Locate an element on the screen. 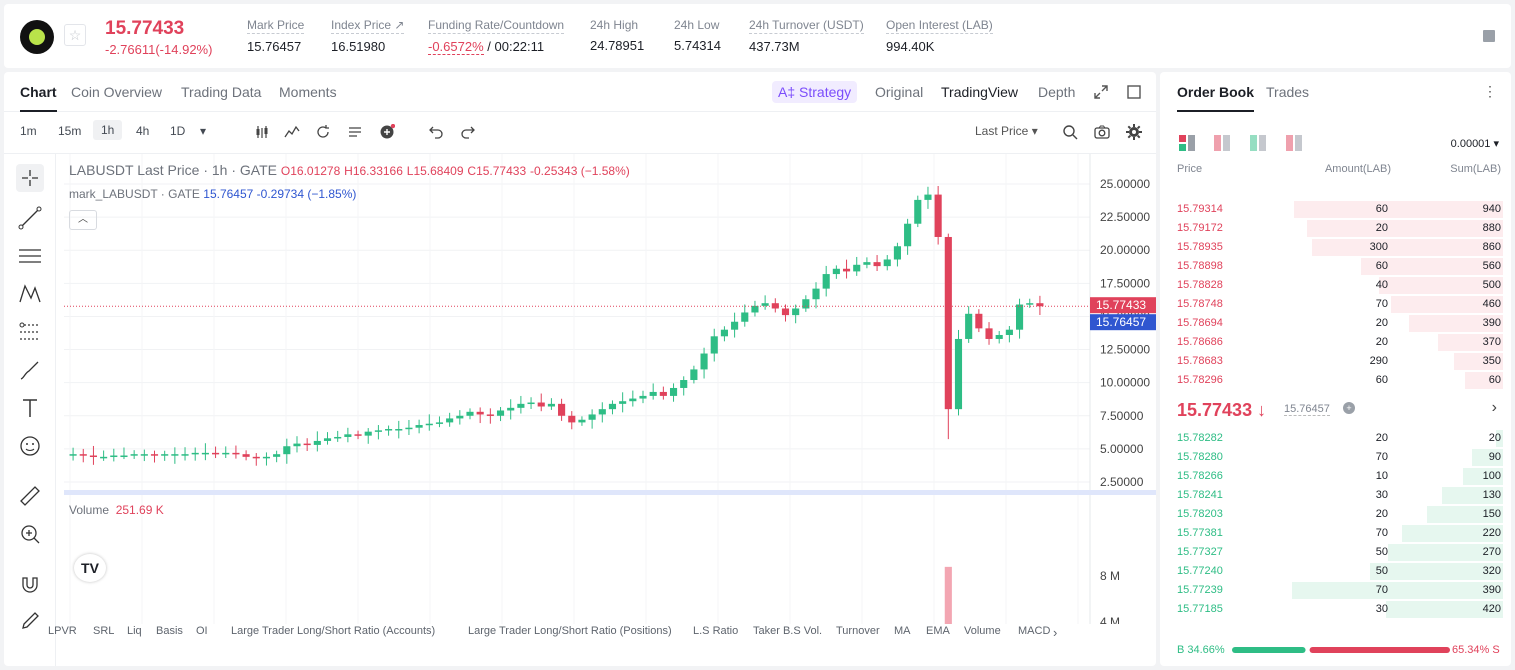 The height and width of the screenshot is (670, 1515). undo-icon is located at coordinates (436, 132).